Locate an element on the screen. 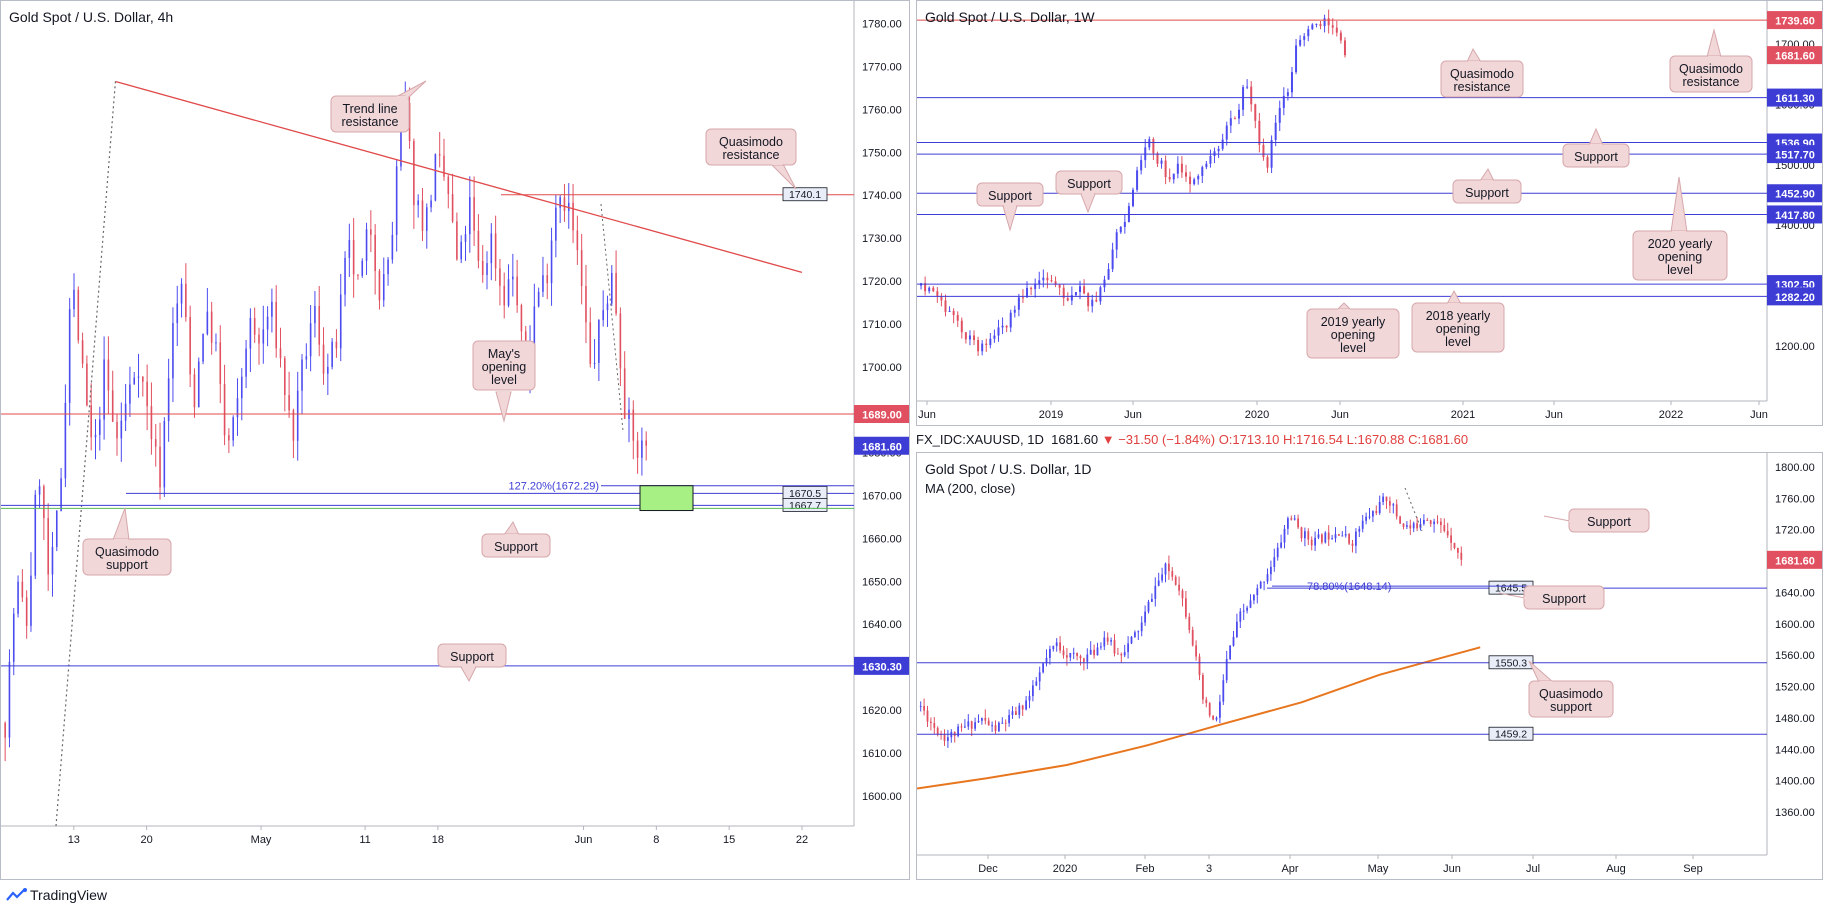 The image size is (1823, 908). callout-qm-resistance-box is located at coordinates (751, 147).